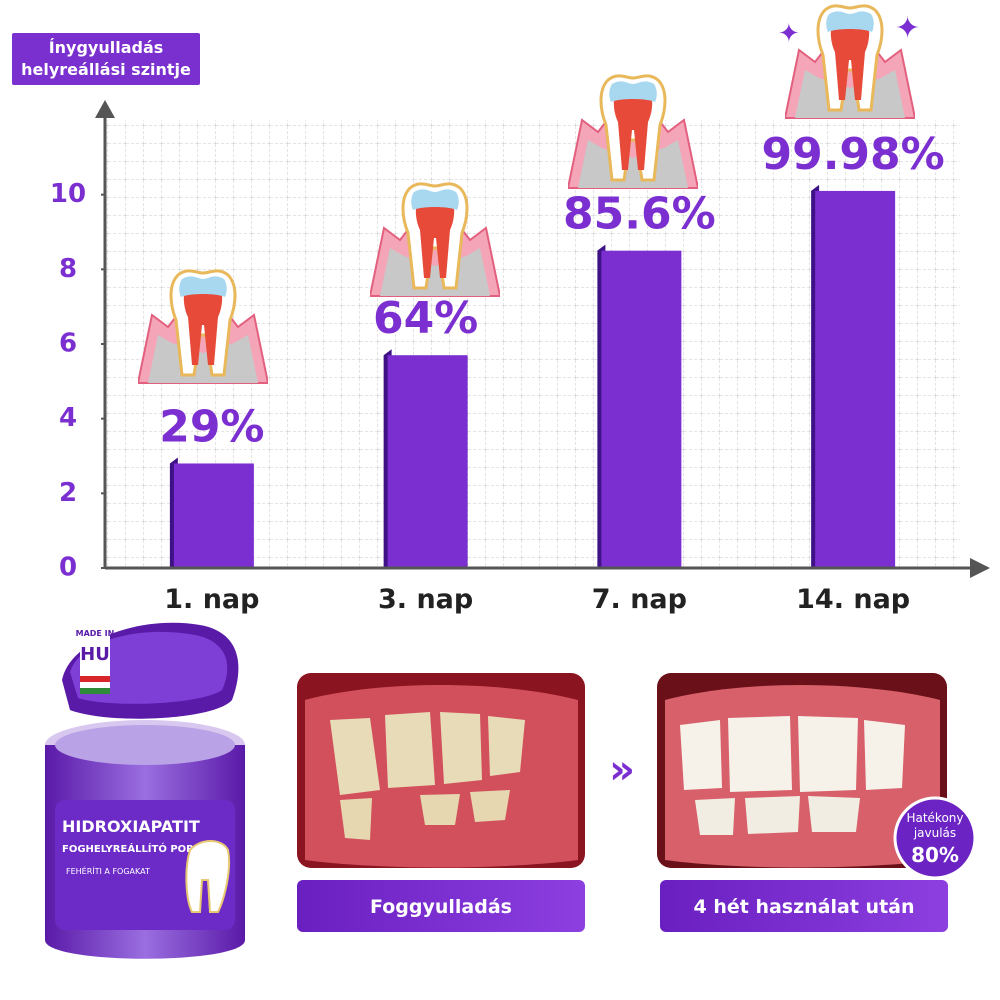  What do you see at coordinates (95, 633) in the screenshot?
I see `origin-label: MADE IN` at bounding box center [95, 633].